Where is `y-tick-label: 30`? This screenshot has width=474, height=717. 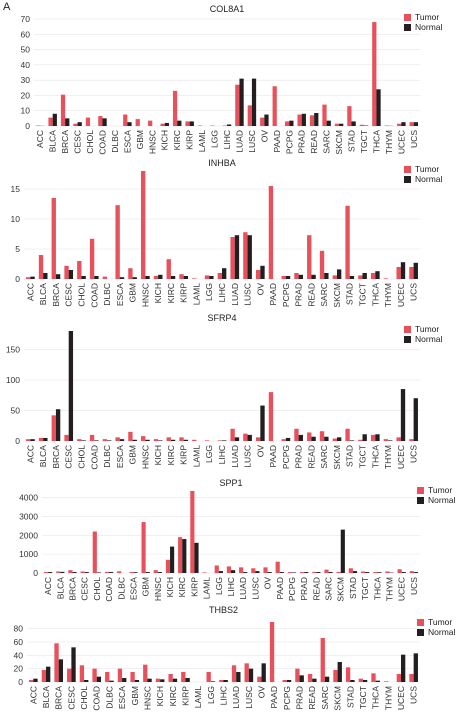 y-tick-label: 30 is located at coordinates (26, 80).